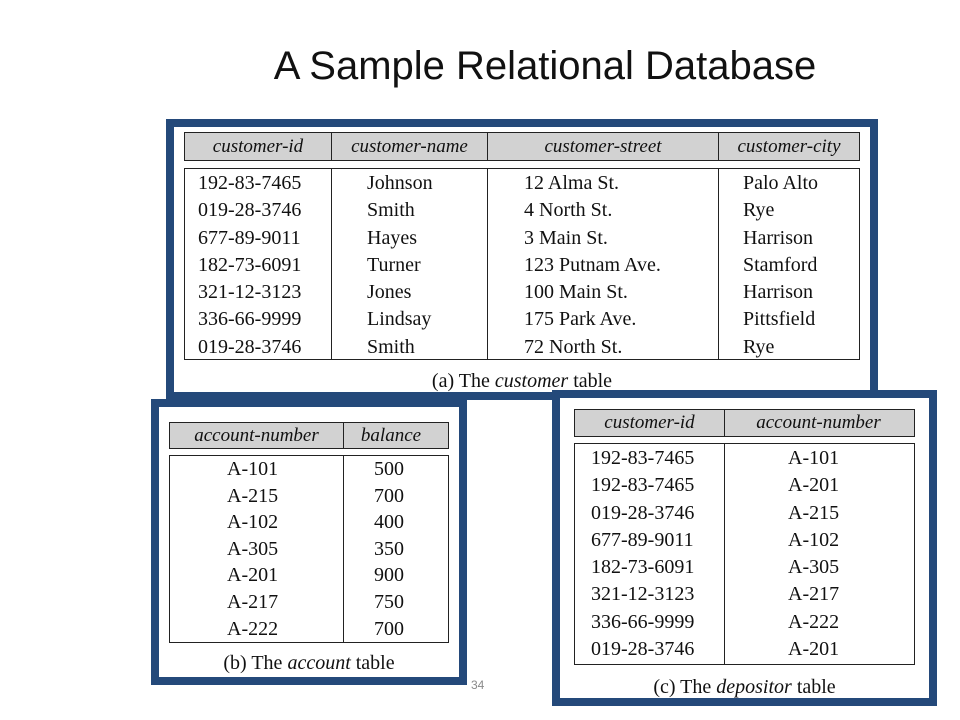 The height and width of the screenshot is (720, 960). I want to click on table-cell: Jones, so click(389, 292).